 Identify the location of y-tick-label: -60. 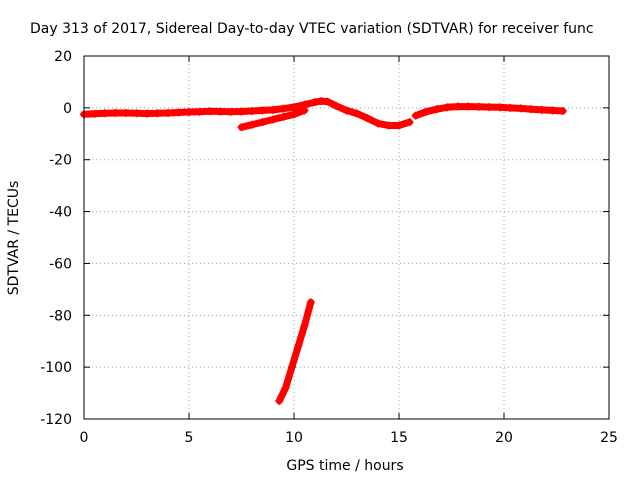
(60, 264).